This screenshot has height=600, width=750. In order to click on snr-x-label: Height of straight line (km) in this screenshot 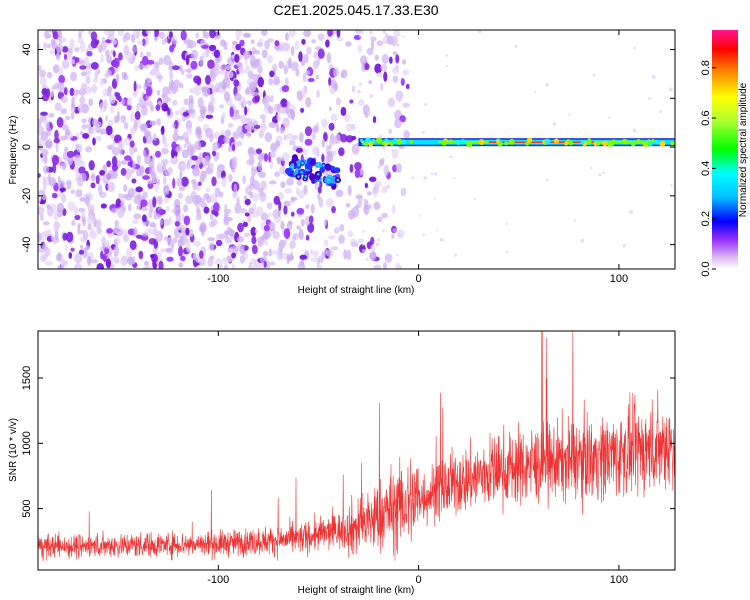, I will do `click(356, 590)`.